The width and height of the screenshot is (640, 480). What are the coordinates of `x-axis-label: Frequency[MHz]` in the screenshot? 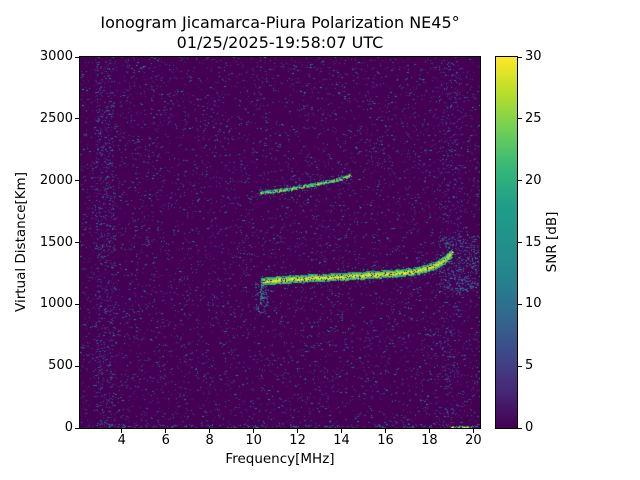 It's located at (280, 459).